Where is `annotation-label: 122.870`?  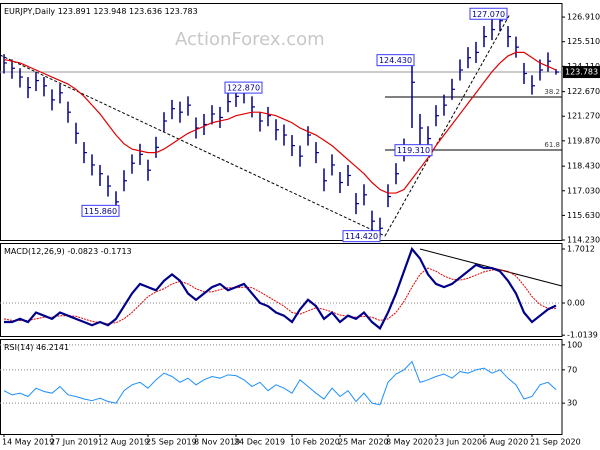 annotation-label: 122.870 is located at coordinates (243, 88).